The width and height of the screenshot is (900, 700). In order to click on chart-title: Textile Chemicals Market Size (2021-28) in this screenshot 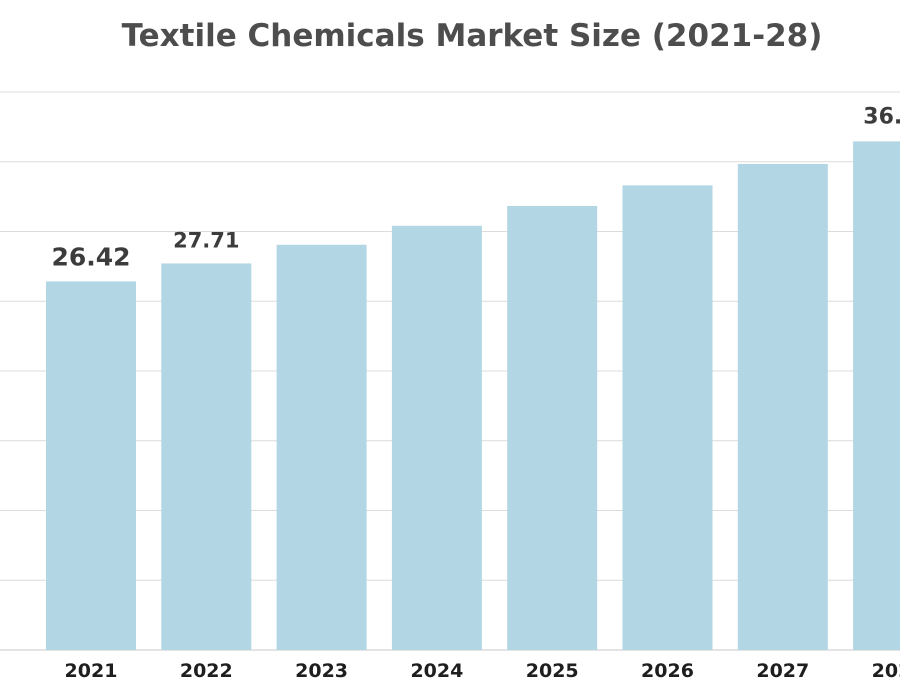, I will do `click(472, 36)`.